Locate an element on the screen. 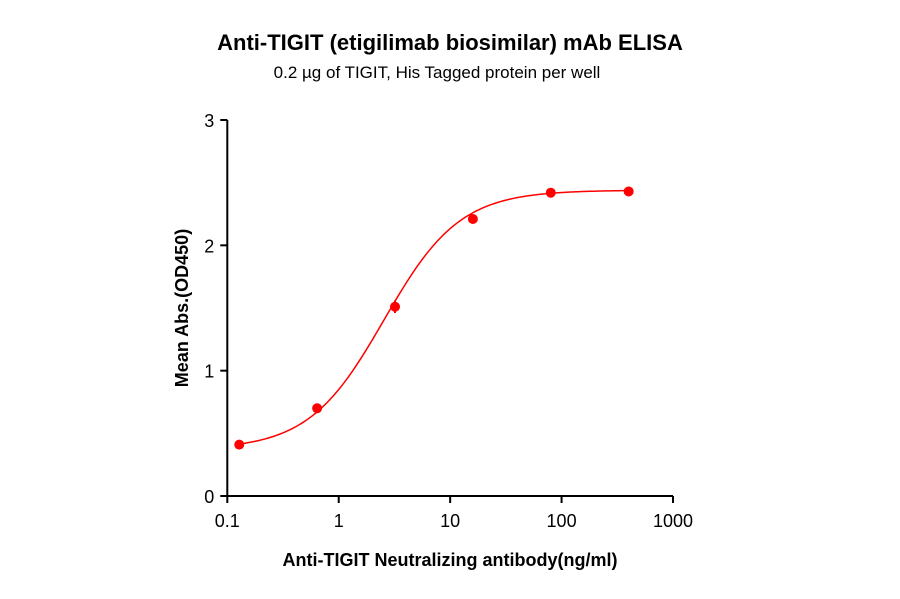 This screenshot has height=599, width=900. x-axis-label: Anti-TIGIT Neutralizing antibody(ng/ml) is located at coordinates (450, 560).